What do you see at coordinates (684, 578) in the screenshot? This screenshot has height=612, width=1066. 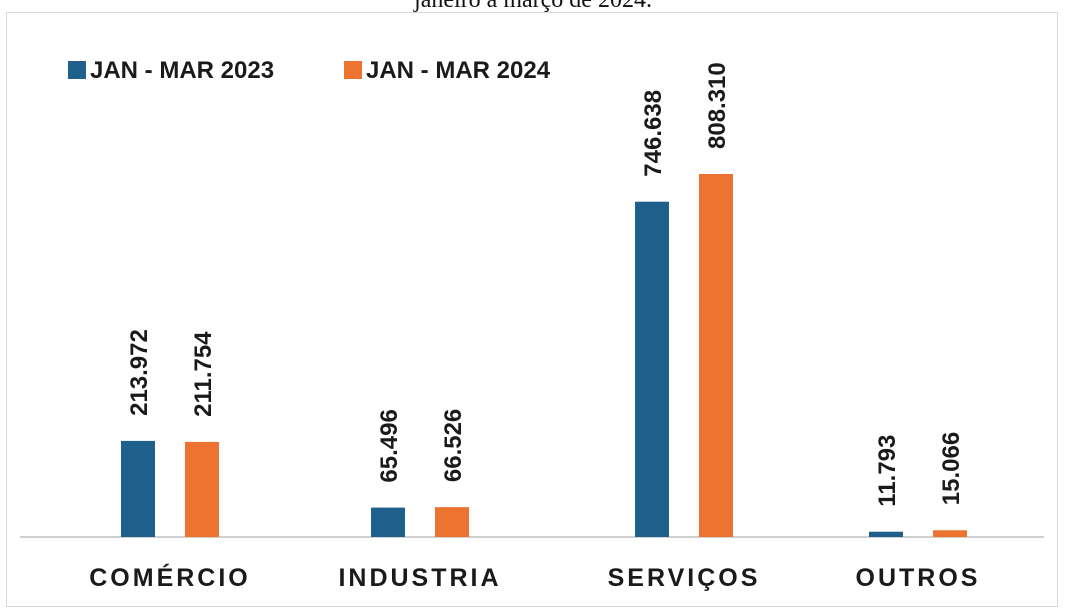 I see `category-label: SERVIÇOS` at bounding box center [684, 578].